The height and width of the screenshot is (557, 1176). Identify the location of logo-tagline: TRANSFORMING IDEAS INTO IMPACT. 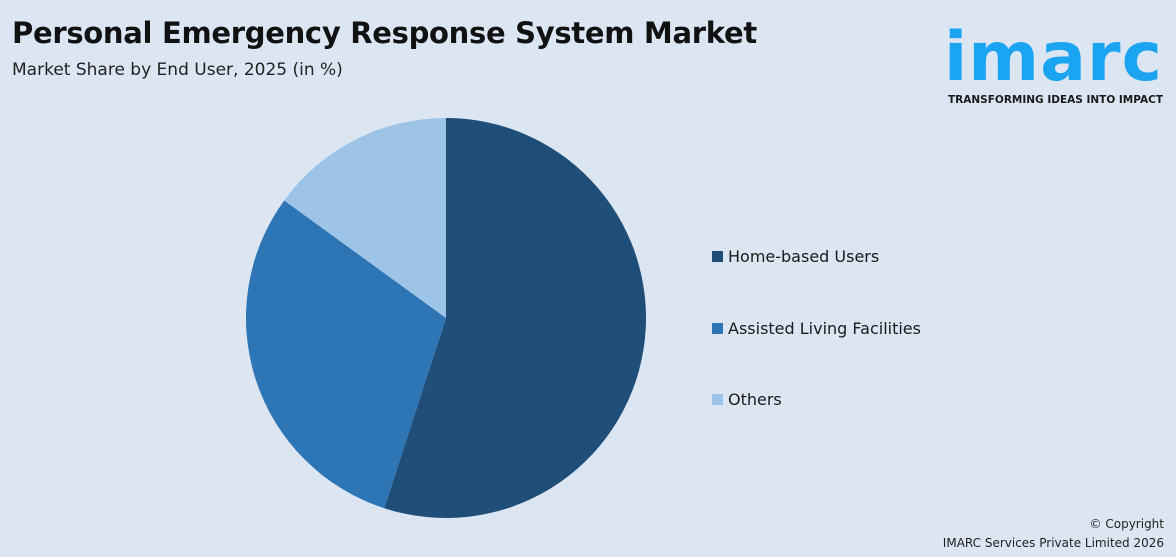
(1055, 100).